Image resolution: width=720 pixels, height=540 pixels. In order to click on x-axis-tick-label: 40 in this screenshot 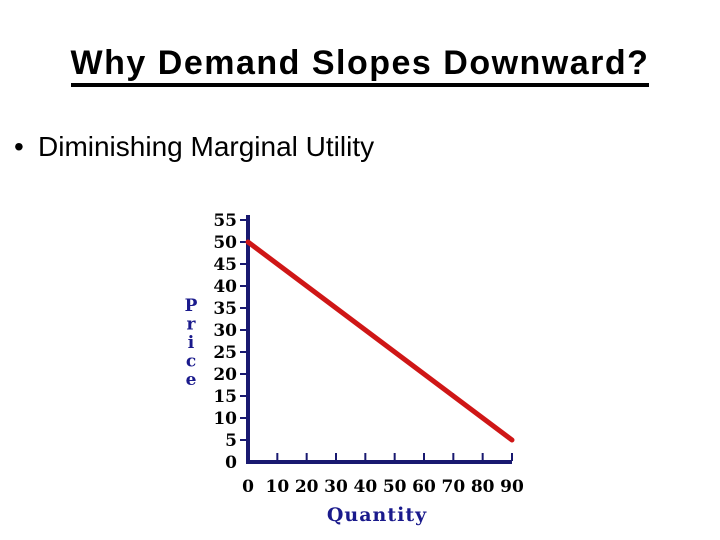, I will do `click(365, 487)`.